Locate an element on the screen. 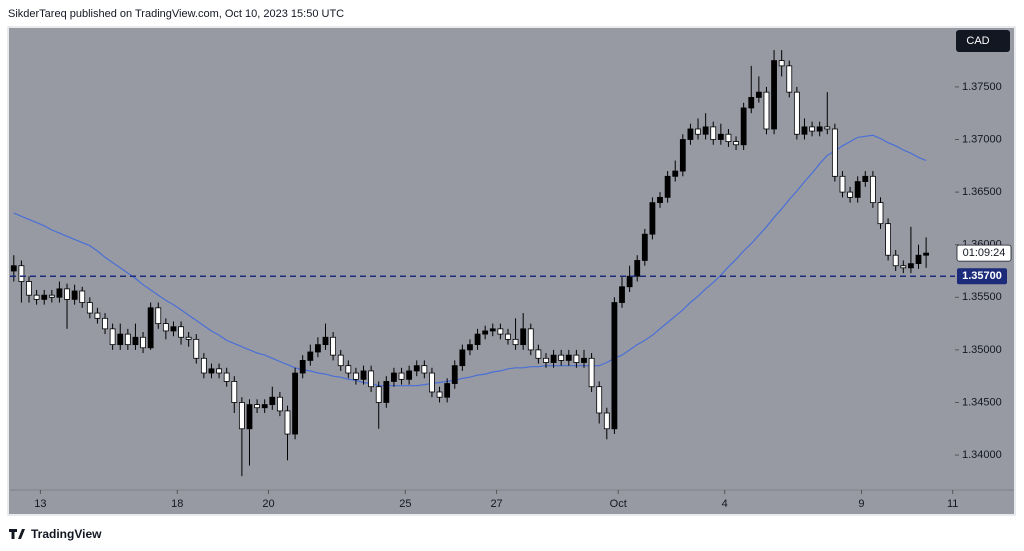 Image resolution: width=1024 pixels, height=551 pixels. y-tick-label: 1.35500 is located at coordinates (982, 297).